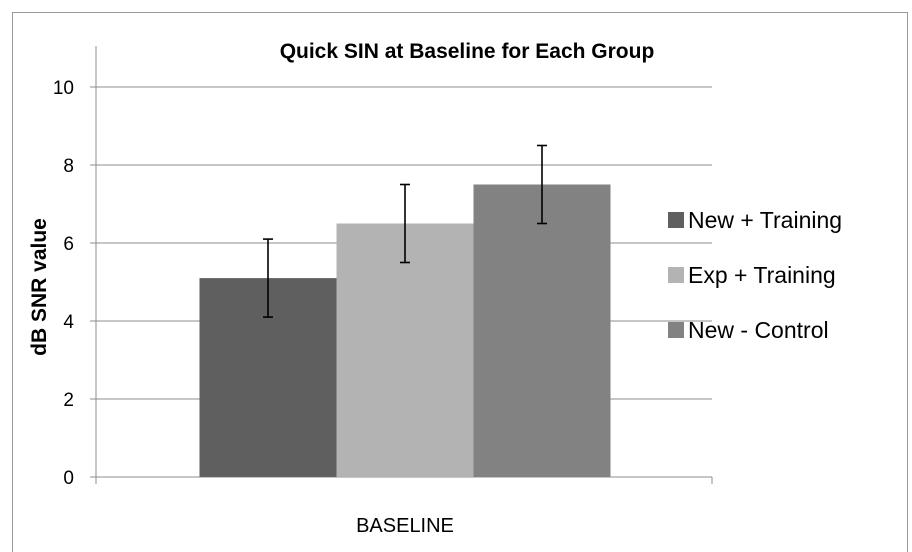 This screenshot has height=552, width=912. Describe the element at coordinates (63, 88) in the screenshot. I see `y-tick-label: 10` at that location.